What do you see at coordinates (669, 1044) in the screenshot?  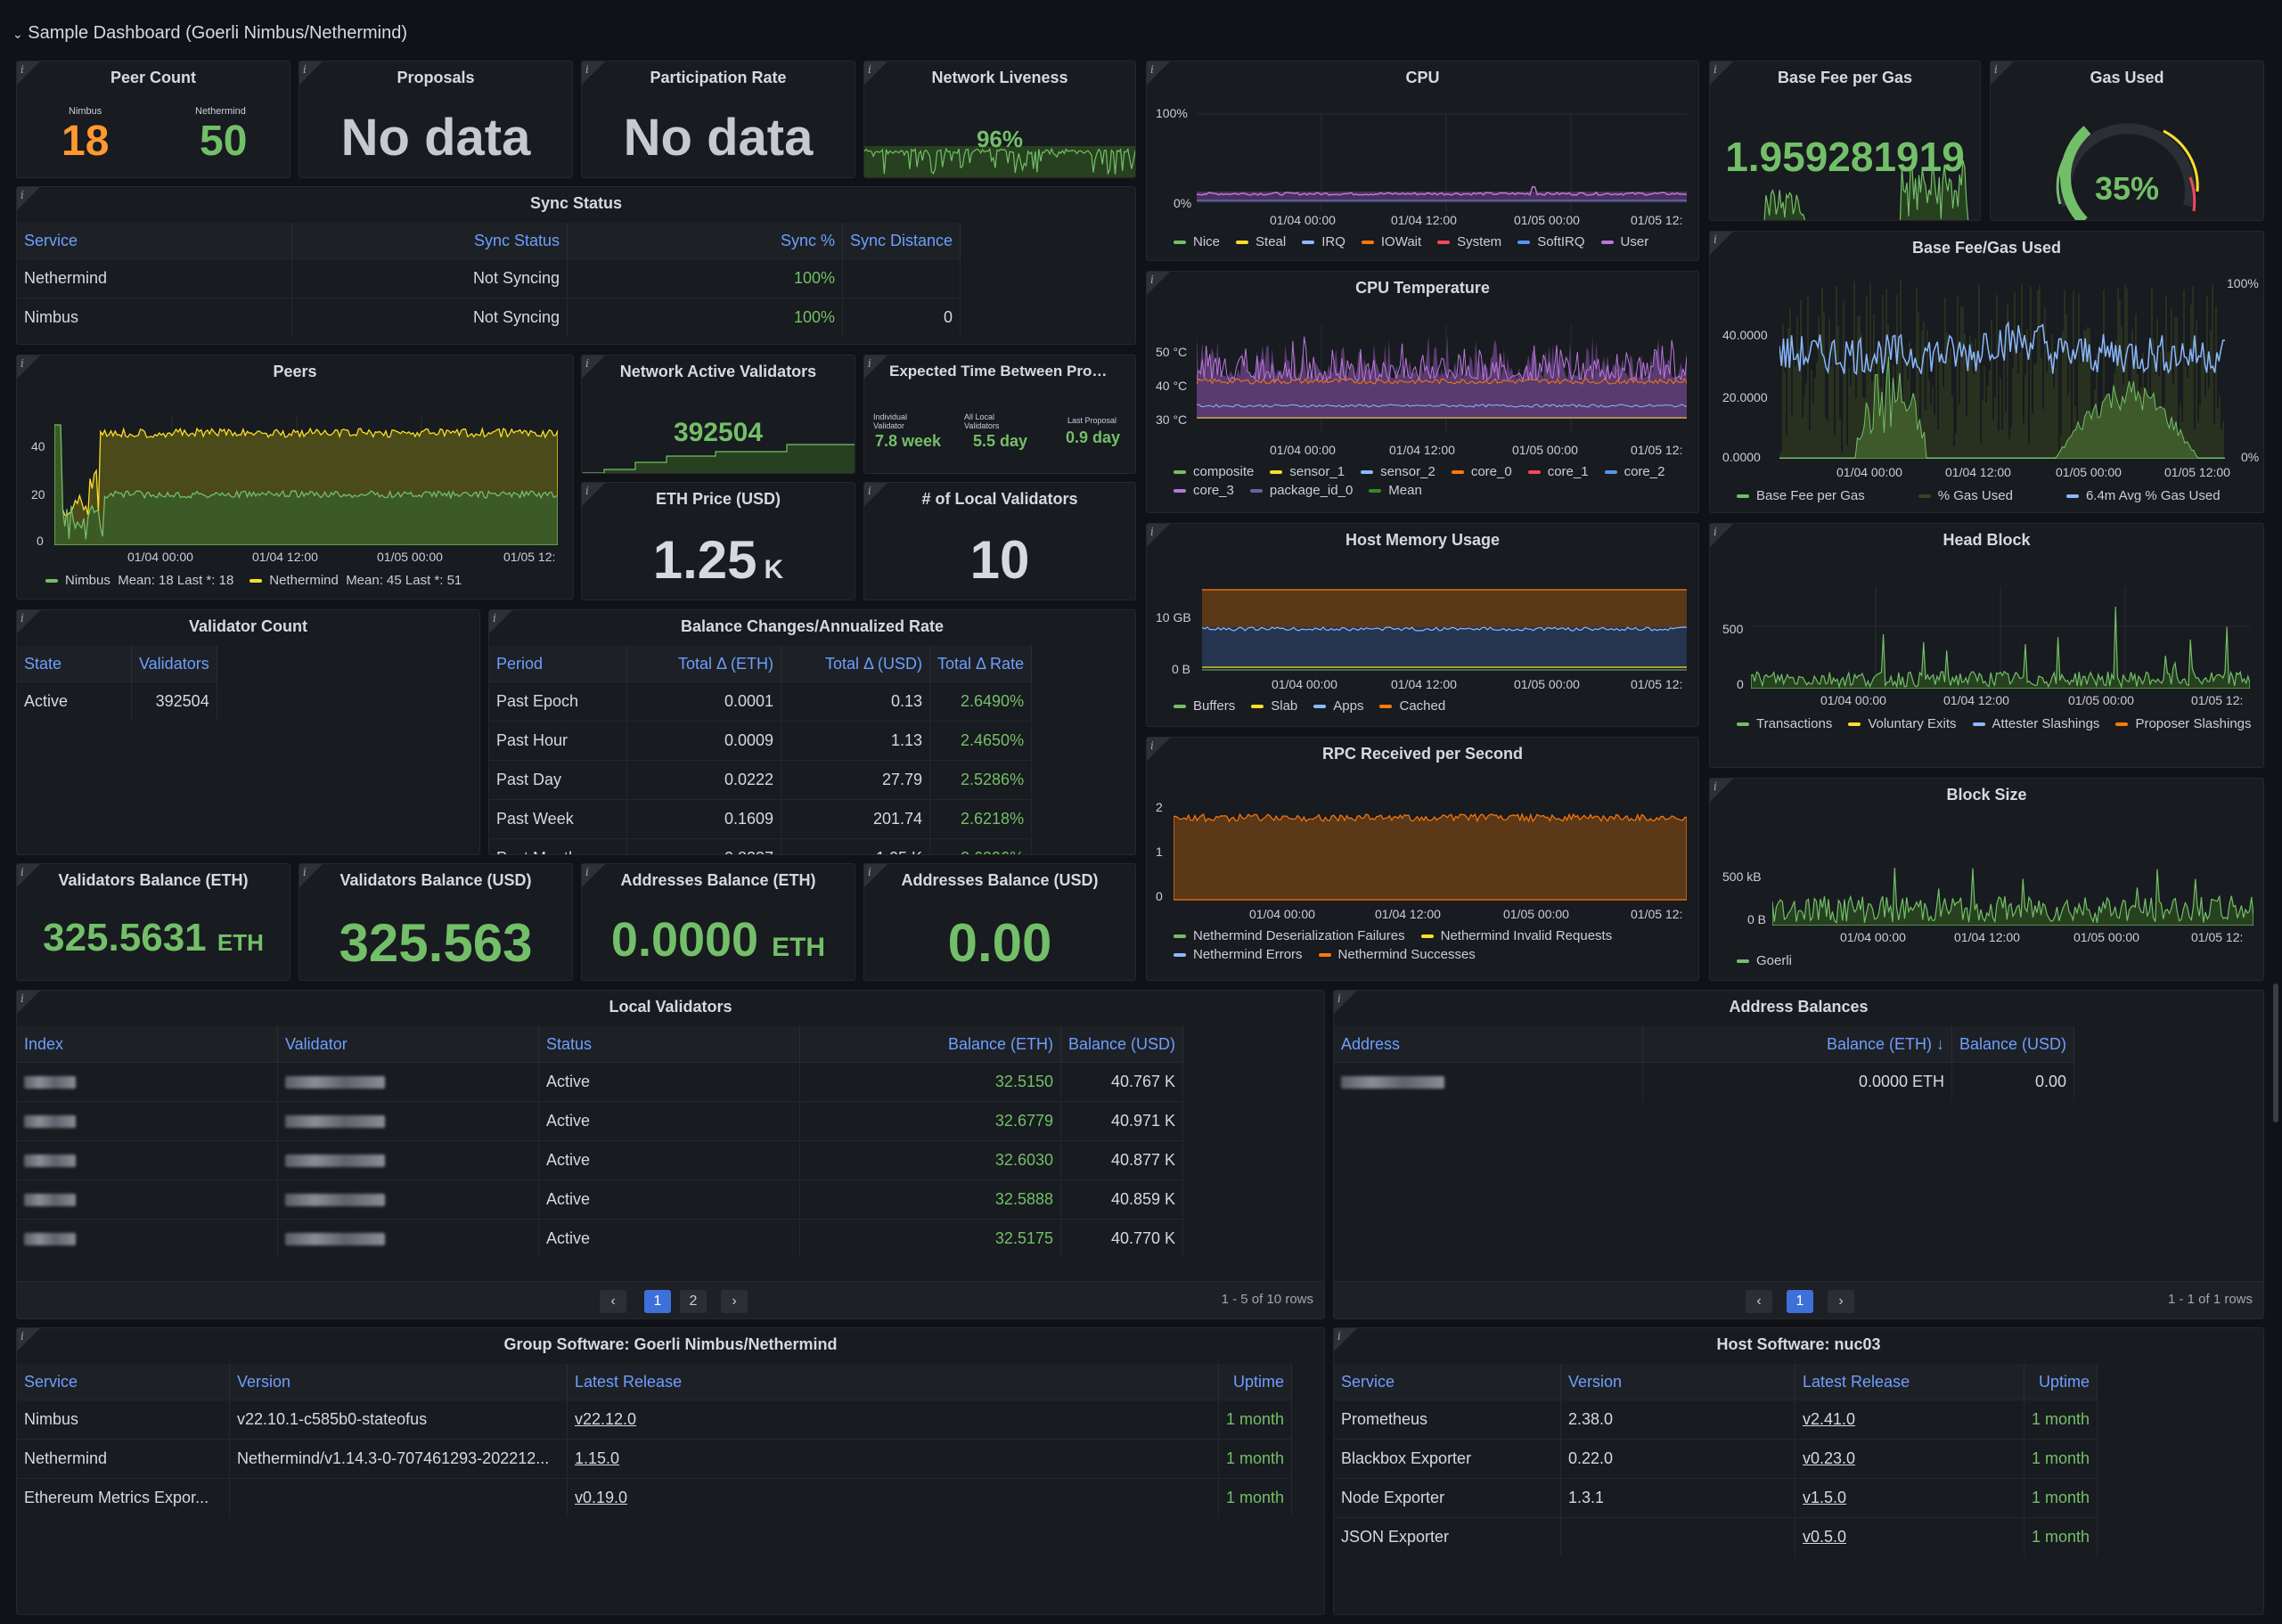 I see `column-header: Status` at bounding box center [669, 1044].